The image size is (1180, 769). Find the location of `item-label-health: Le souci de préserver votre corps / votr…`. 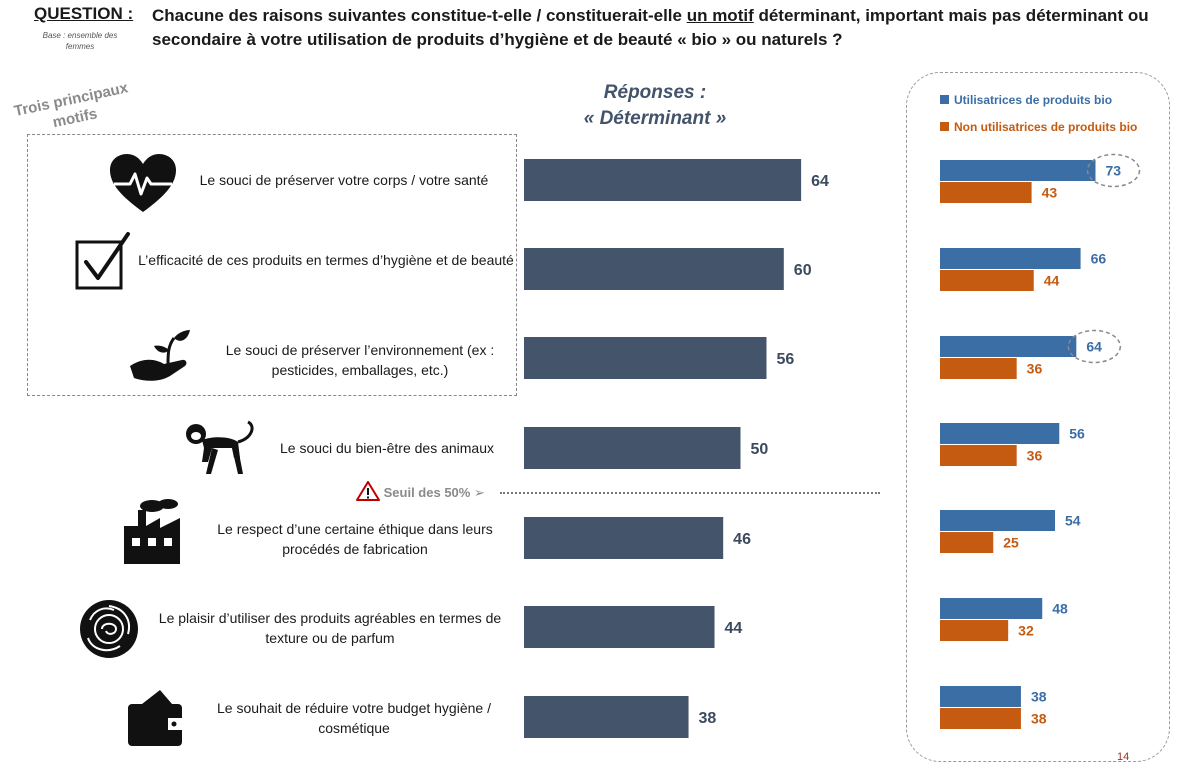

item-label-health: Le souci de préserver votre corps / votr… is located at coordinates (344, 180).